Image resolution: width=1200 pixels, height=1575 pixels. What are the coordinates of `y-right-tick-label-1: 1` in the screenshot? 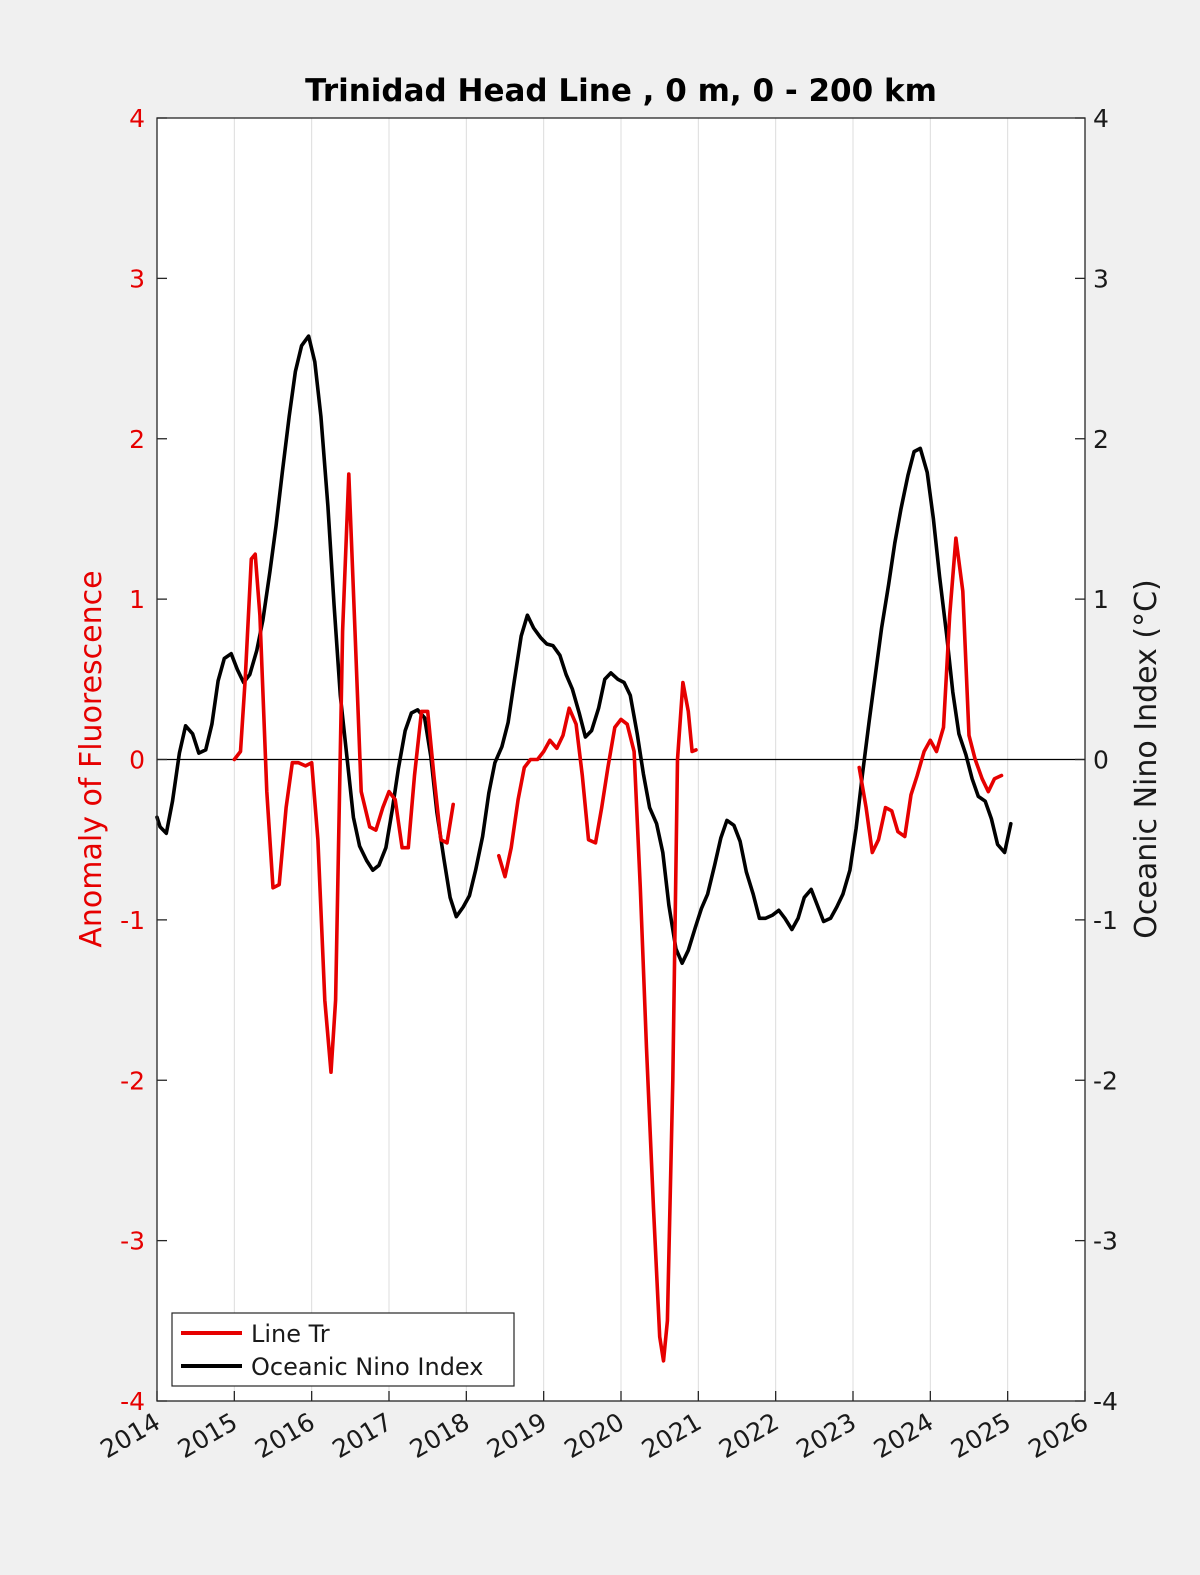 It's located at (1101, 599).